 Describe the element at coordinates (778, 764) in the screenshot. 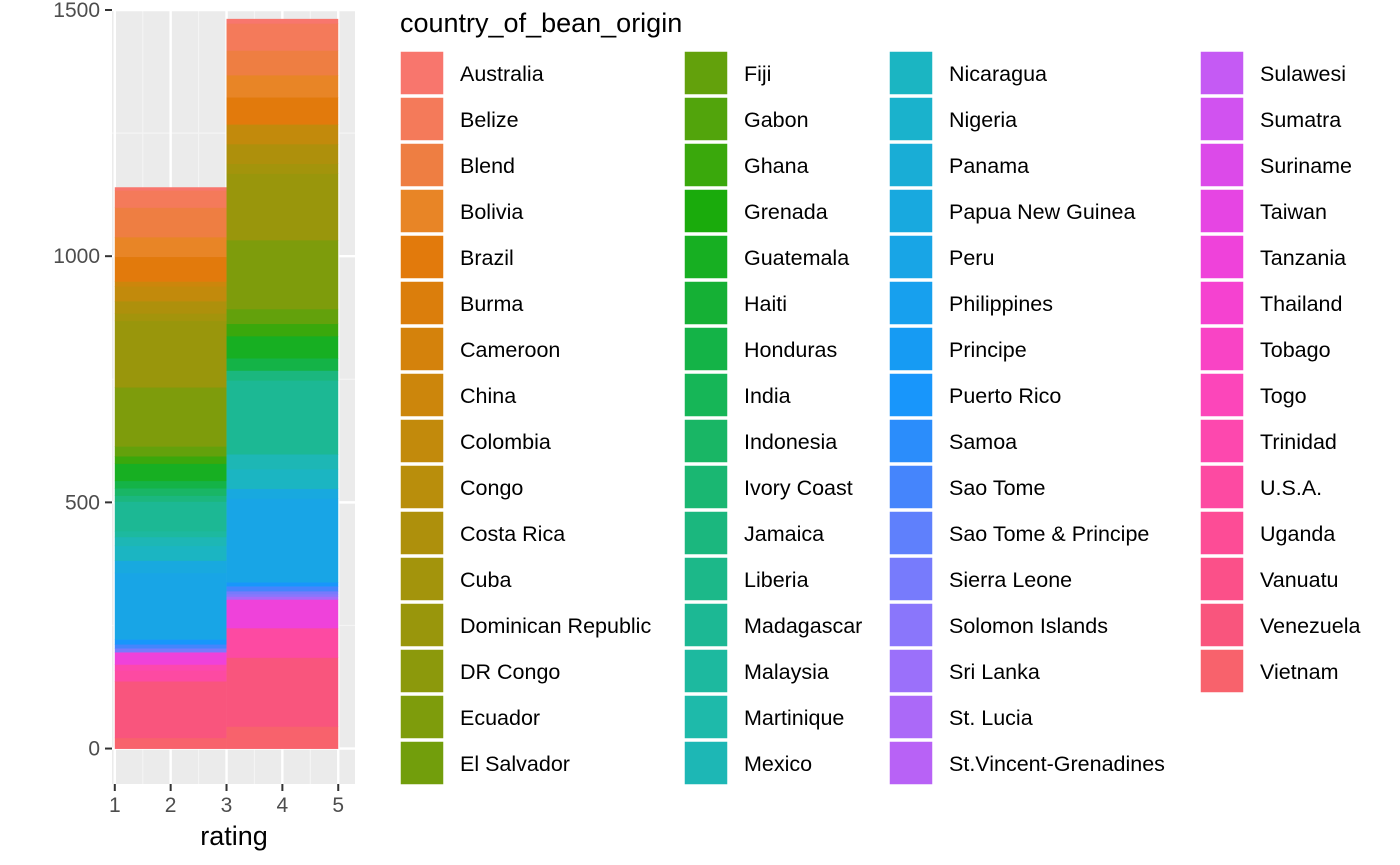

I see `legend-label: Mexico` at that location.